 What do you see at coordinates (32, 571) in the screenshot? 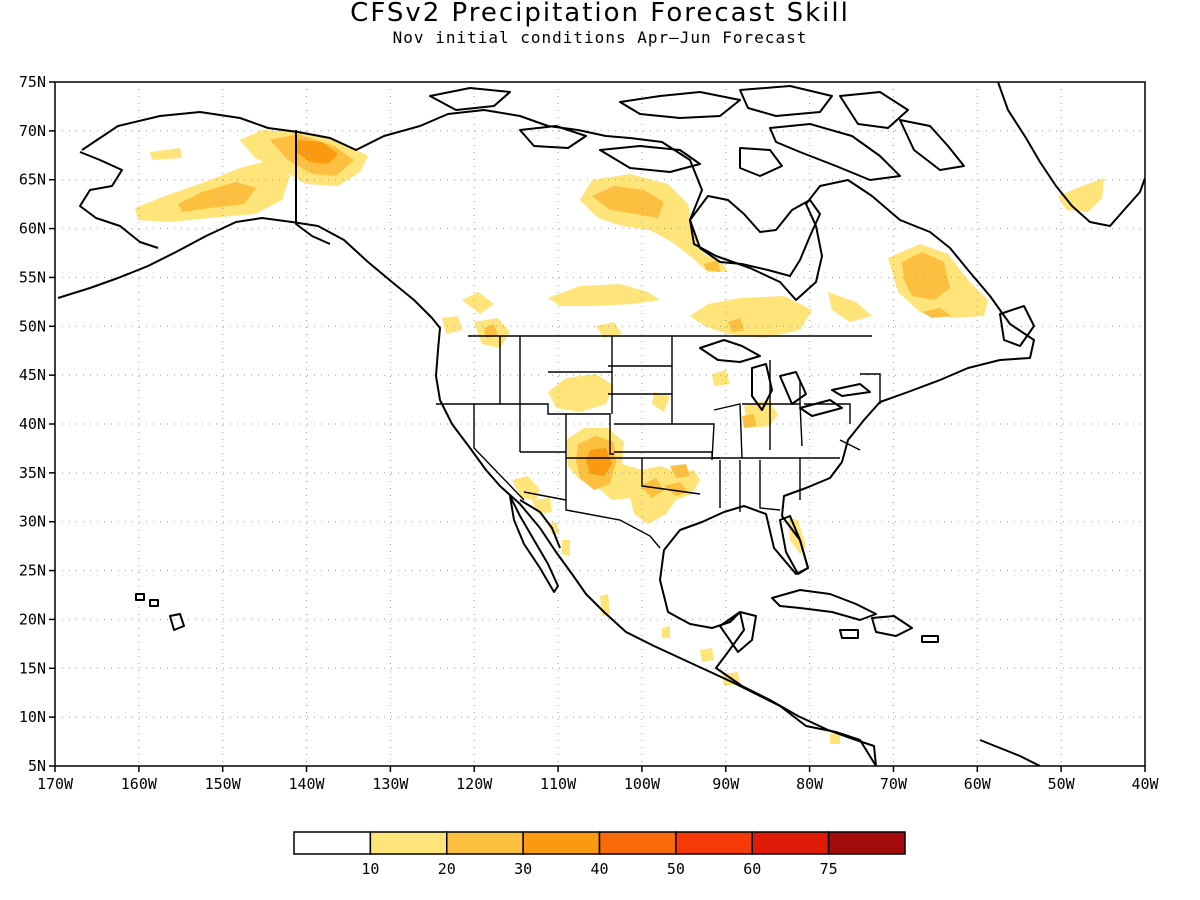
I see `lat-tick-label: 25N` at bounding box center [32, 571].